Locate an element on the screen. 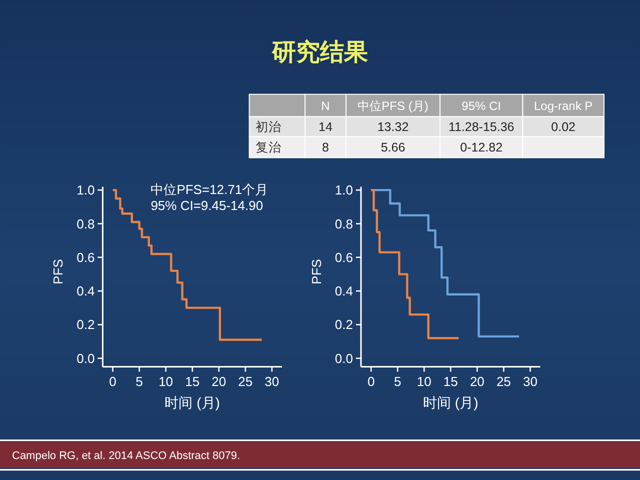 The image size is (640, 480). text: 11.28-15.36 is located at coordinates (481, 127).